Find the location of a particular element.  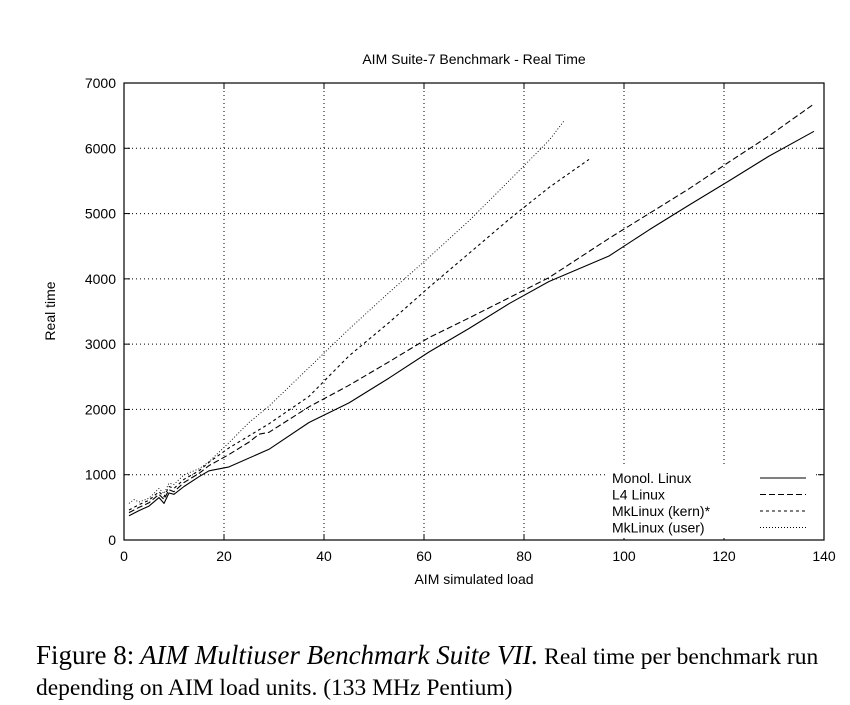

y-axis-label: Real time is located at coordinates (50, 310).